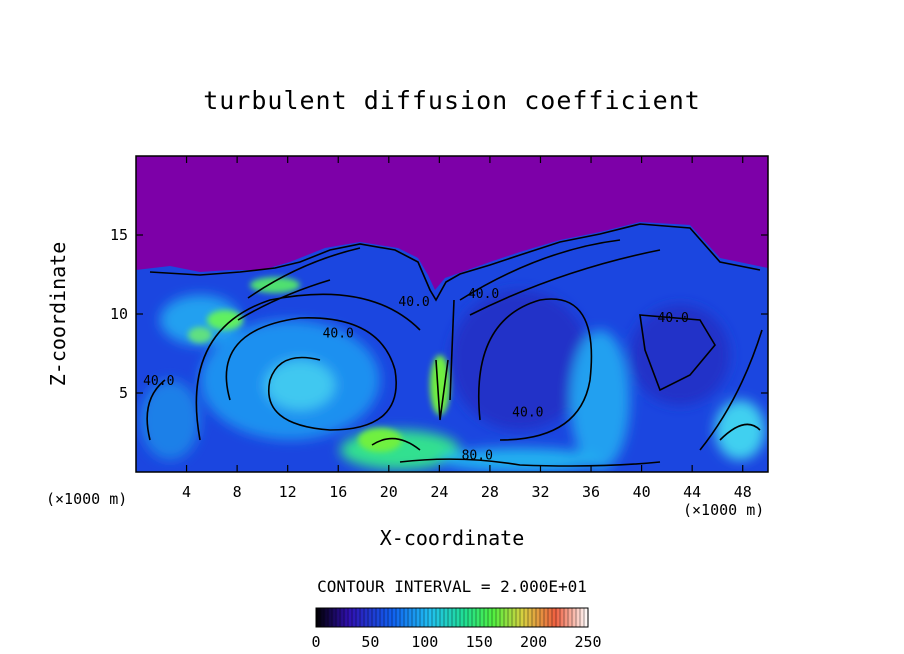 This screenshot has width=904, height=654. What do you see at coordinates (540, 492) in the screenshot?
I see `x-tick-label: 32` at bounding box center [540, 492].